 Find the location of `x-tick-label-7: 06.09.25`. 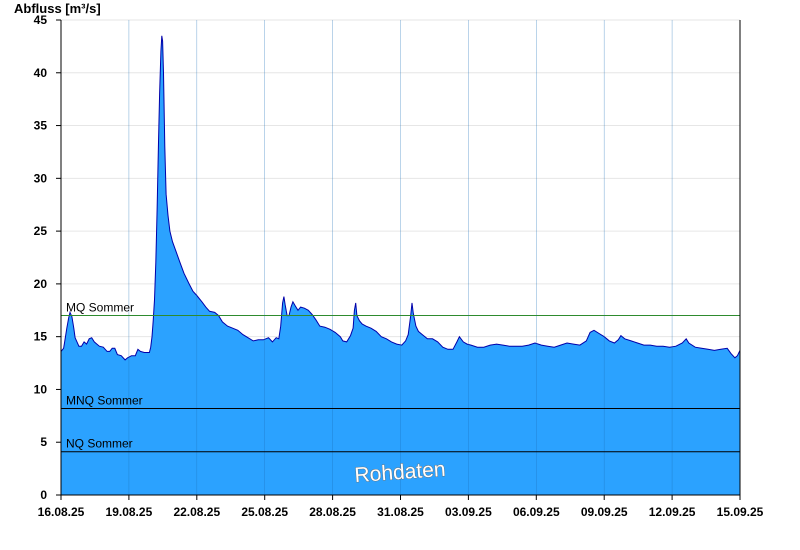

x-tick-label-7: 06.09.25 is located at coordinates (536, 512).